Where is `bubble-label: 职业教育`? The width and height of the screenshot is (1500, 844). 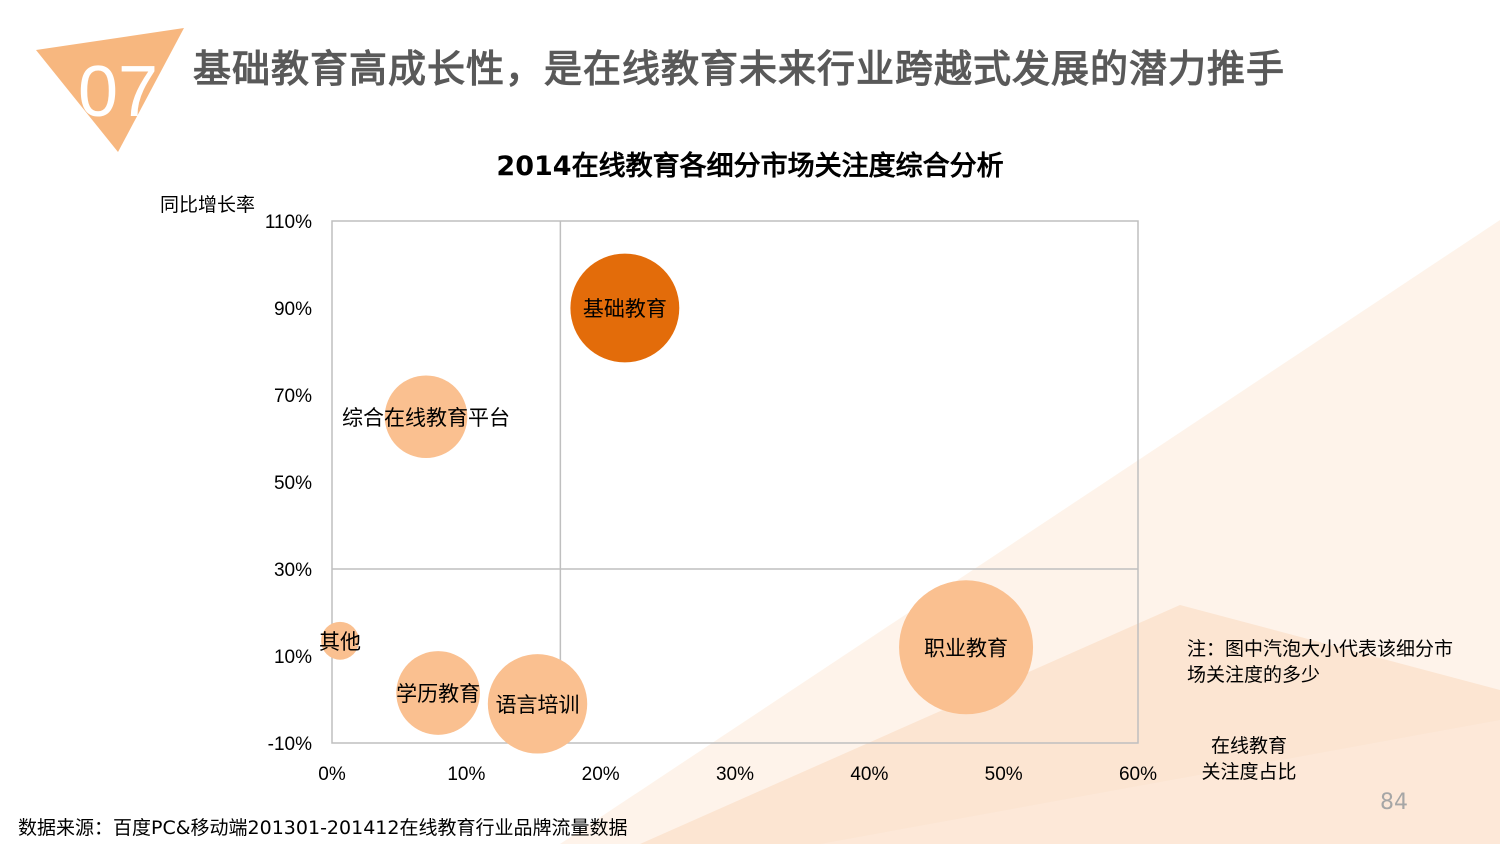
bubble-label: 职业教育 is located at coordinates (966, 648).